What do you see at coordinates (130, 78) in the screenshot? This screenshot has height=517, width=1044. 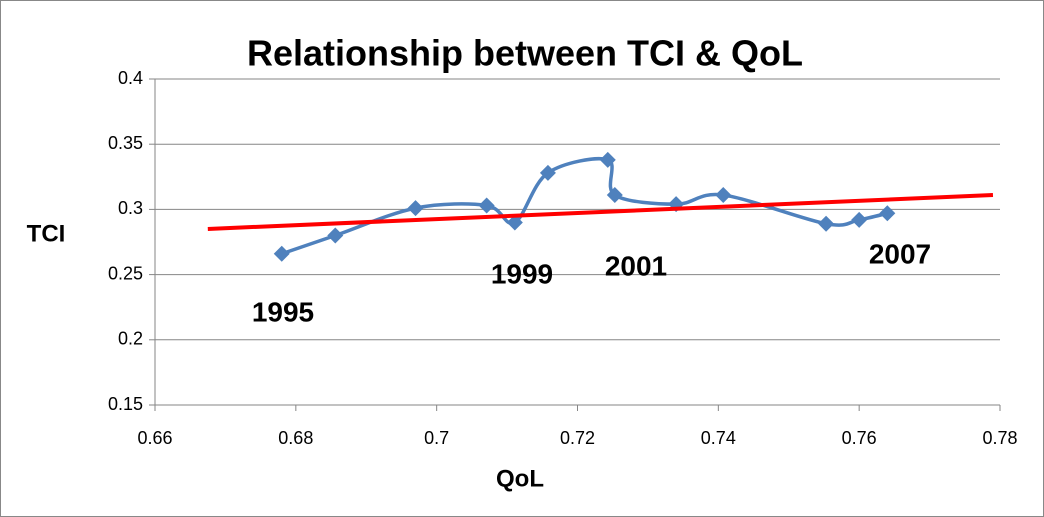 I see `y-tick-label: 0.4` at bounding box center [130, 78].